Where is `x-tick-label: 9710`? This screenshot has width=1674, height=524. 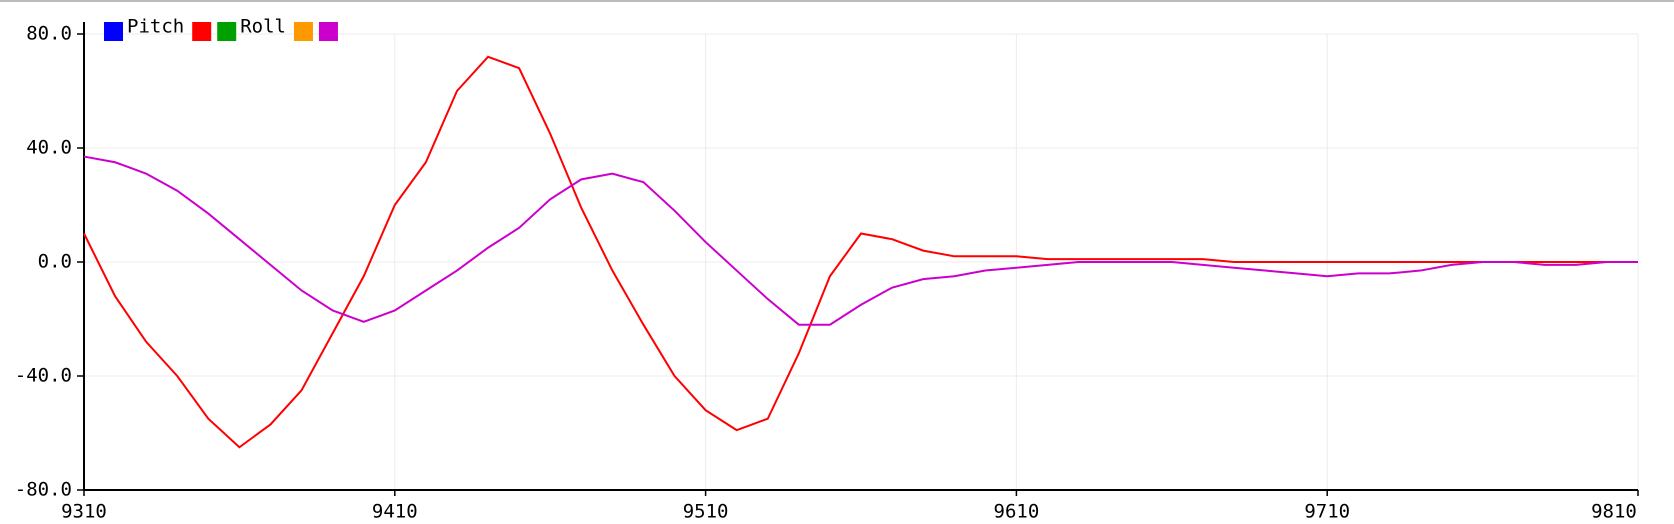 x-tick-label: 9710 is located at coordinates (1327, 512).